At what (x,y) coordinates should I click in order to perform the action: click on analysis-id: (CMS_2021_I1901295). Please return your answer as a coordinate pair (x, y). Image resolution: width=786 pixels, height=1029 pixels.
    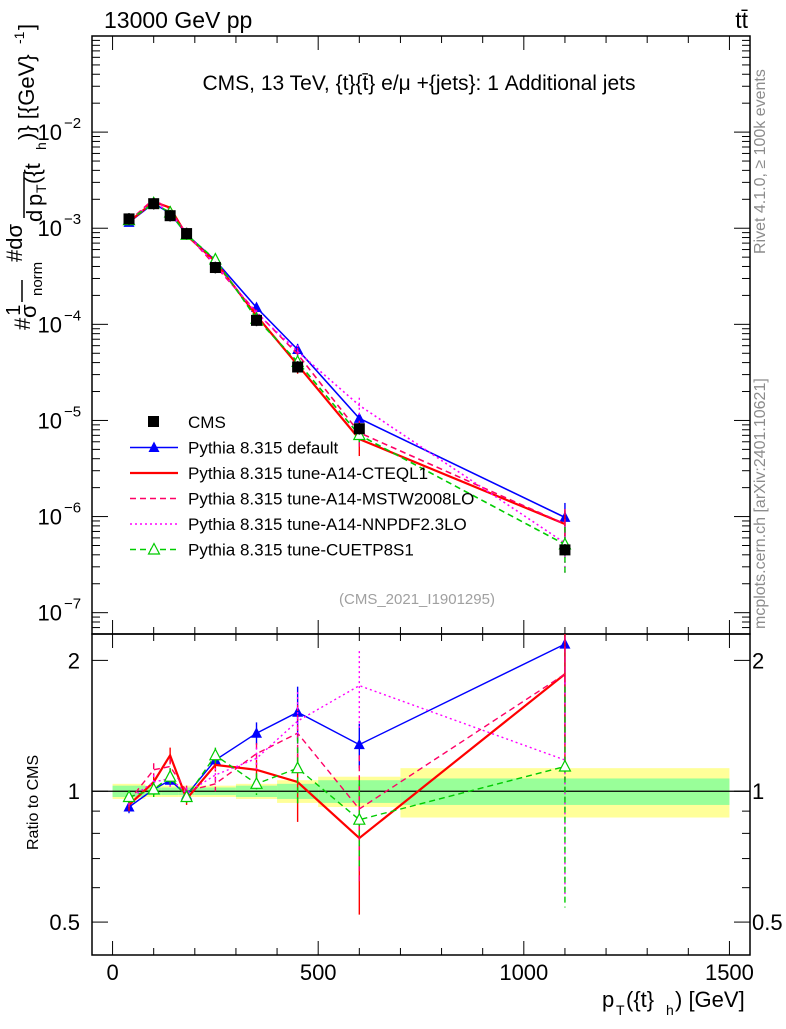
    Looking at the image, I should click on (417, 599).